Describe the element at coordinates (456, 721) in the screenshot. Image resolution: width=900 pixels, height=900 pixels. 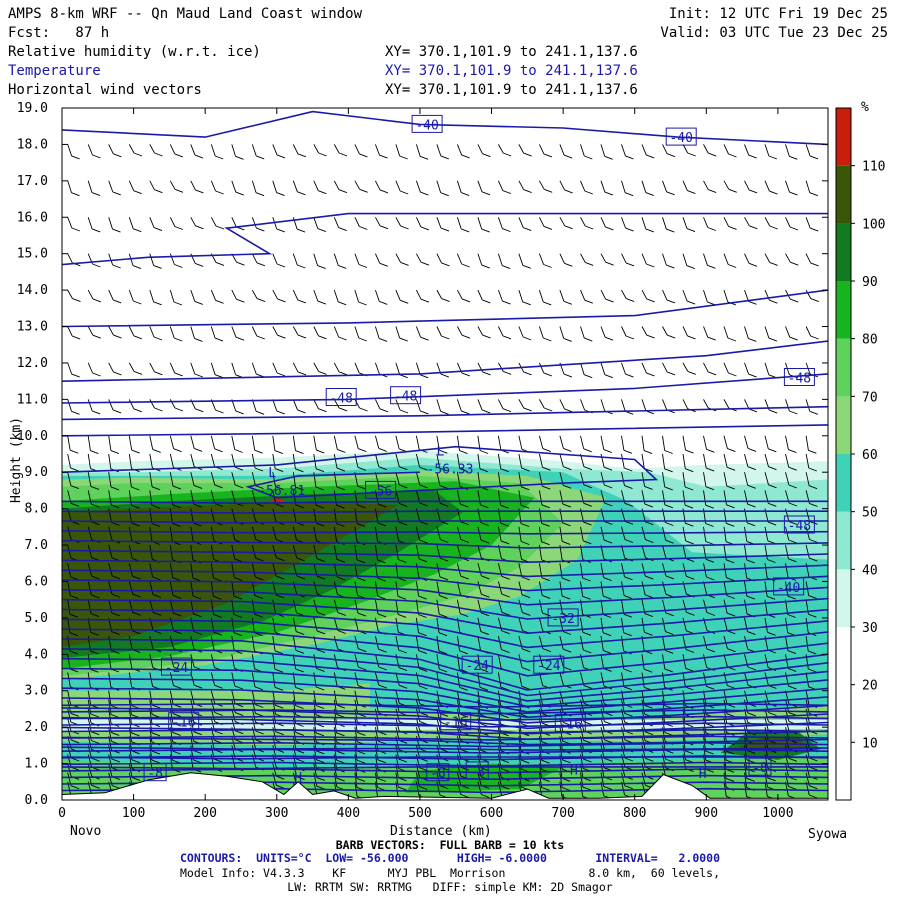
I see `contour-label: -16` at that location.